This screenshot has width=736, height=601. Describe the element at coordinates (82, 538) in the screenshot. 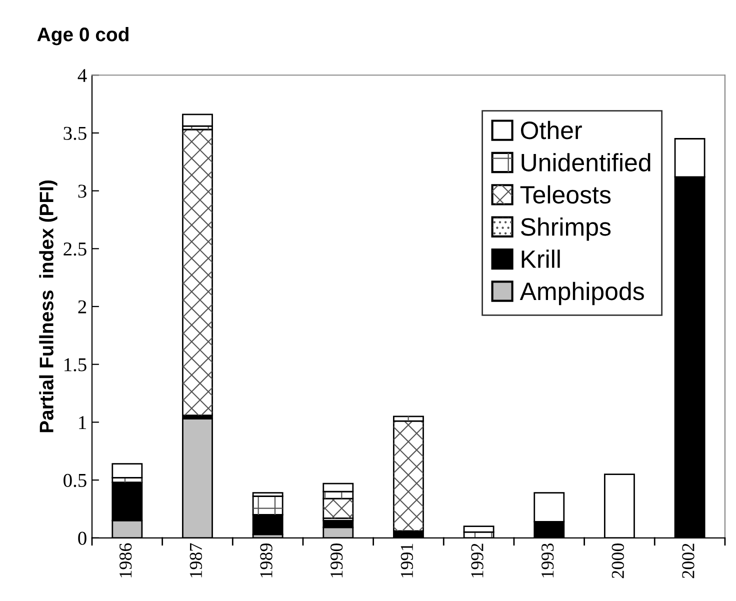

I see `y-tick-label: 0` at that location.